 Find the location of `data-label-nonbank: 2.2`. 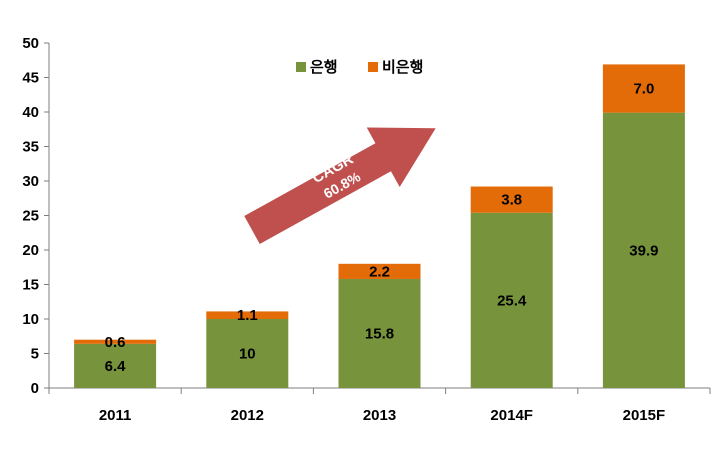

data-label-nonbank: 2.2 is located at coordinates (379, 271).